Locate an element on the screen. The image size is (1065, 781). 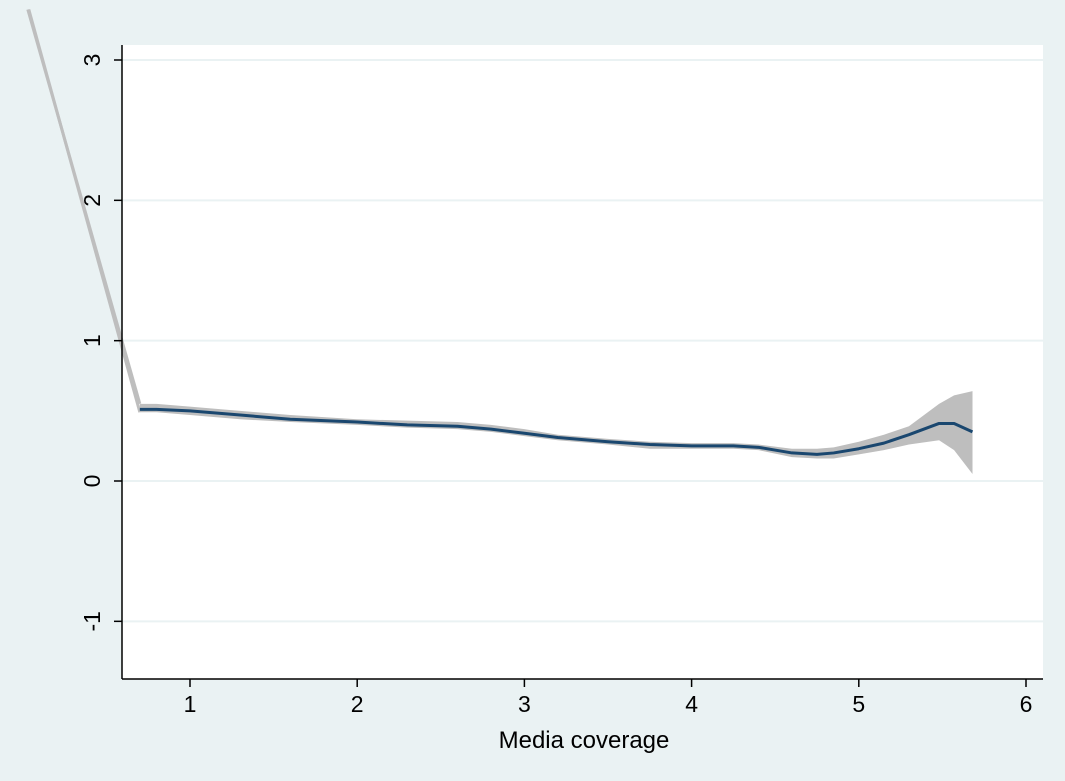
y-tick-label-4: 3 is located at coordinates (92, 60).